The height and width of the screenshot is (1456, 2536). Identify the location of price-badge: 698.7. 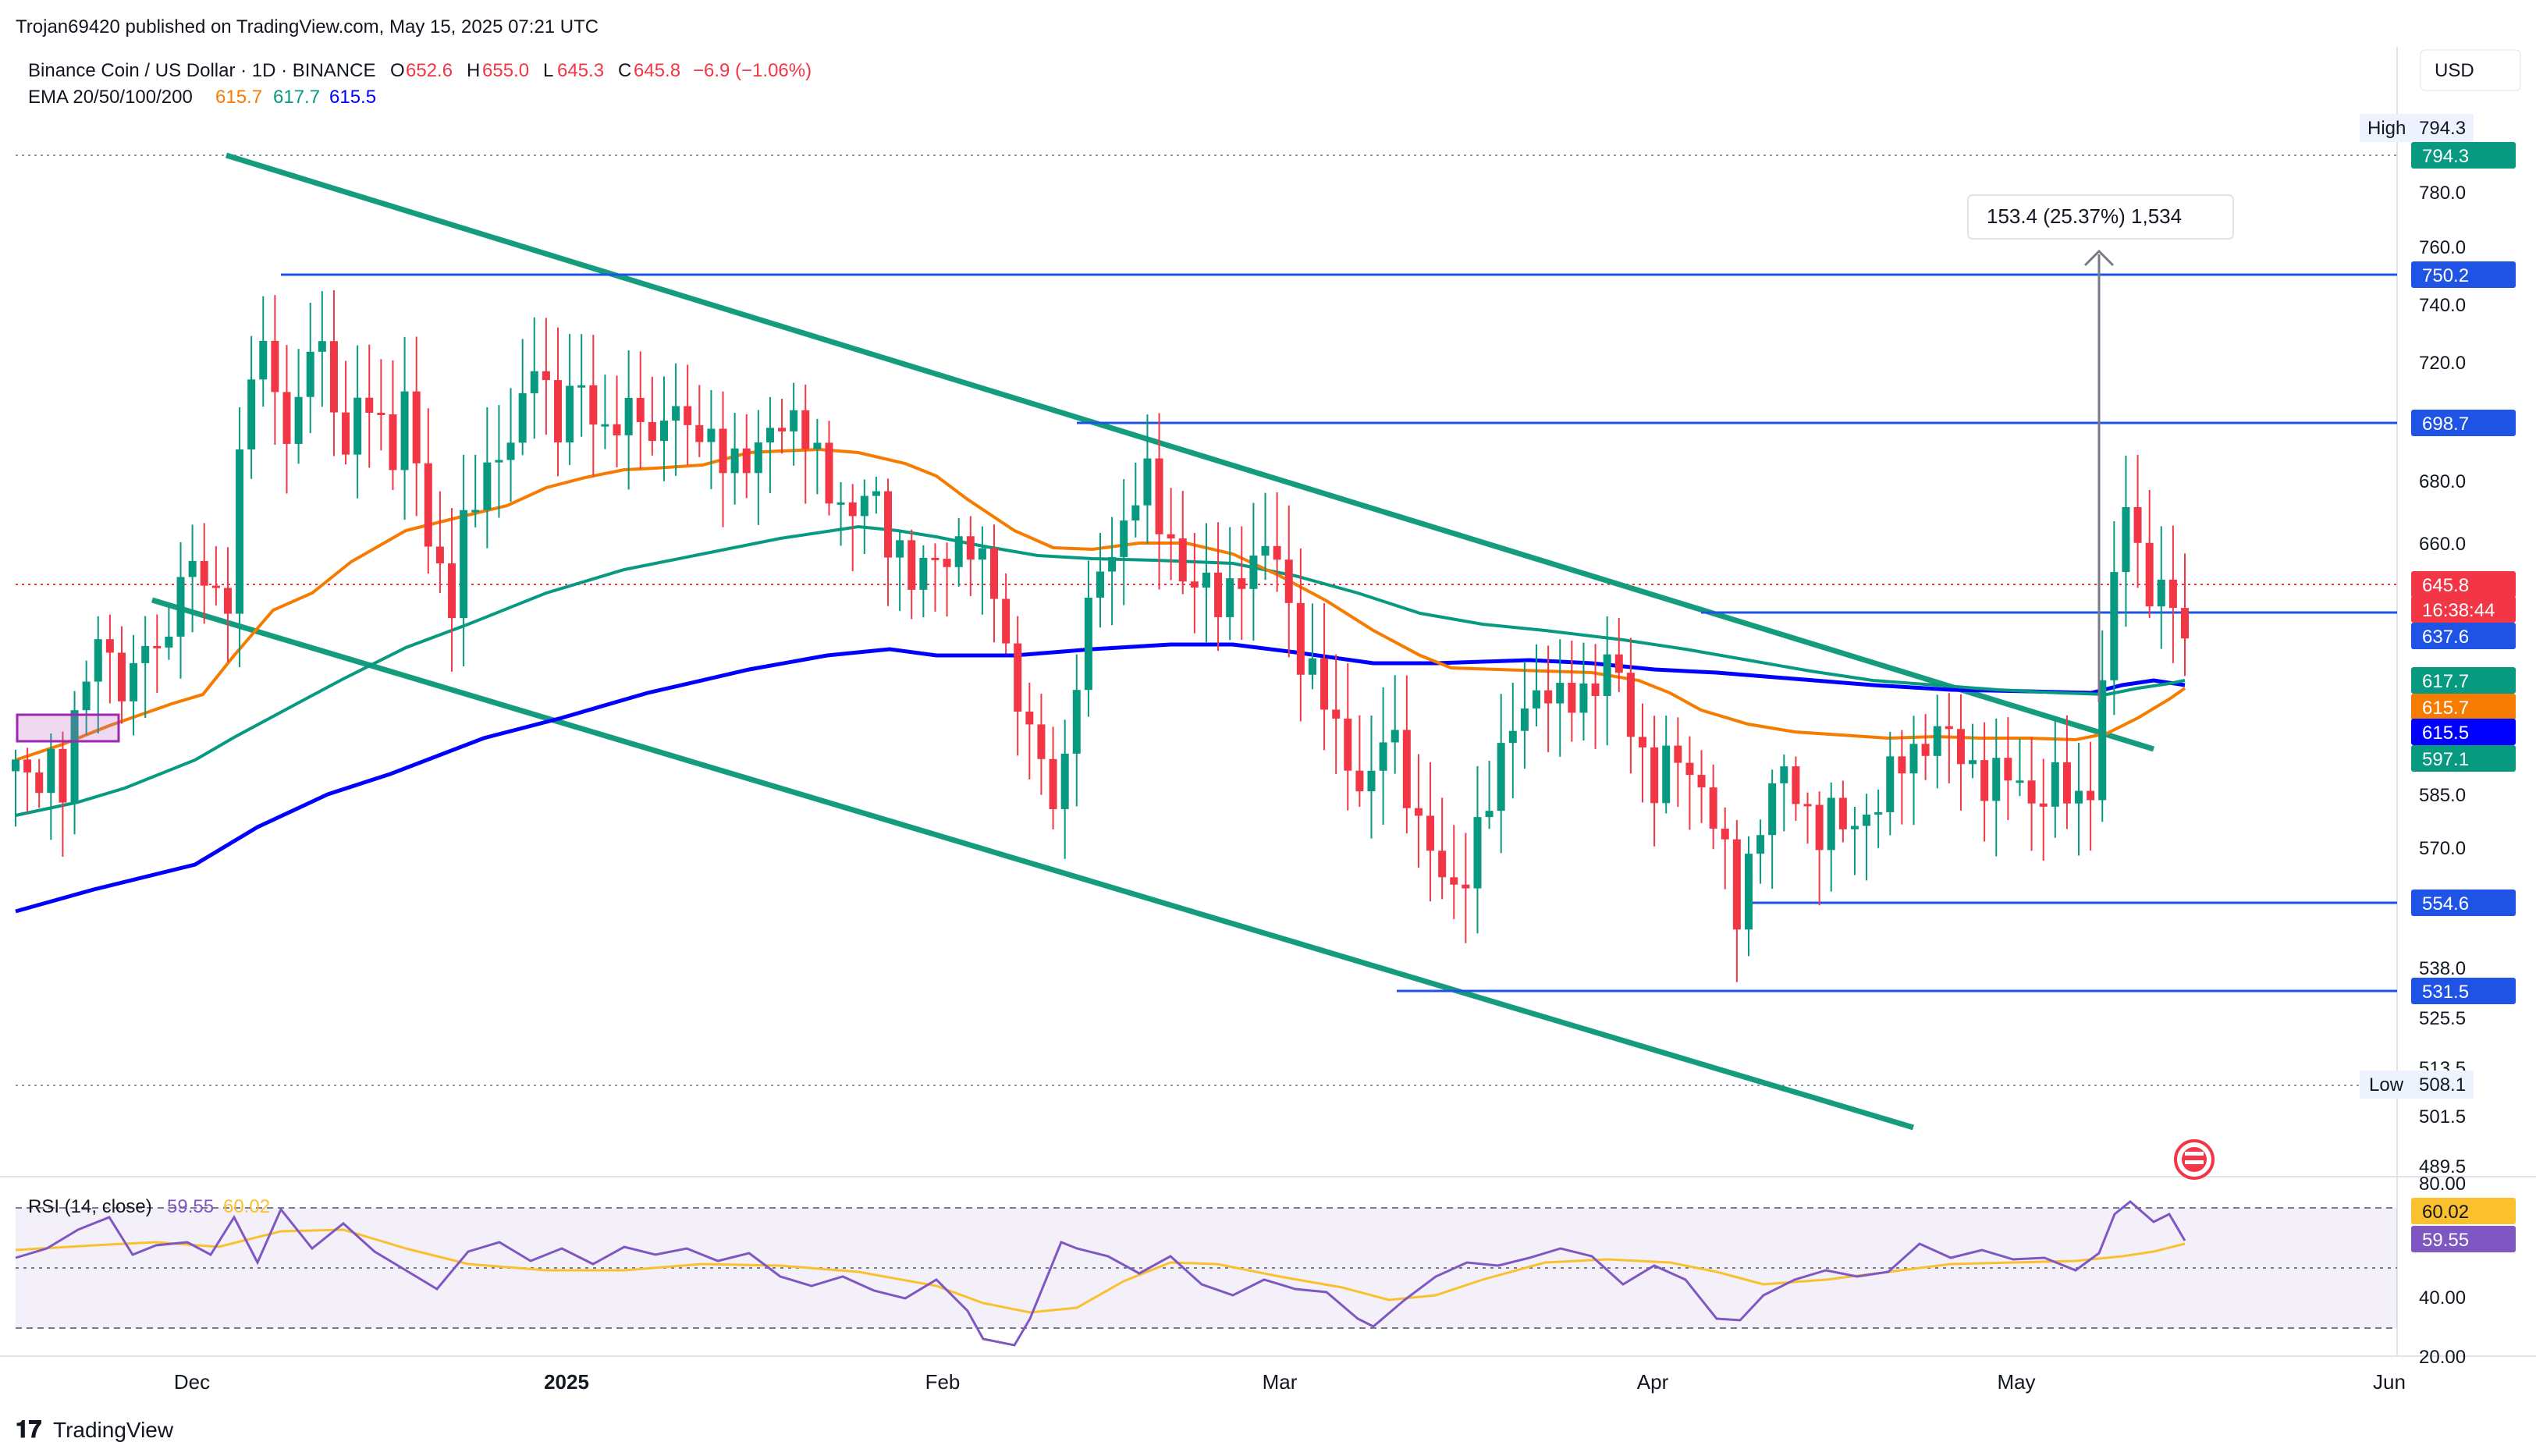
(2463, 423).